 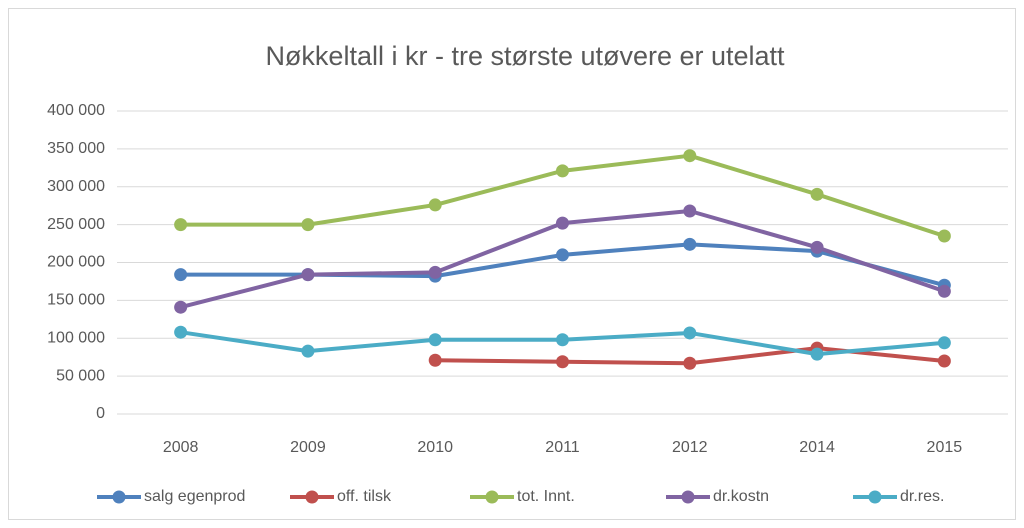 I want to click on x-tick-label: 2012, so click(x=690, y=447).